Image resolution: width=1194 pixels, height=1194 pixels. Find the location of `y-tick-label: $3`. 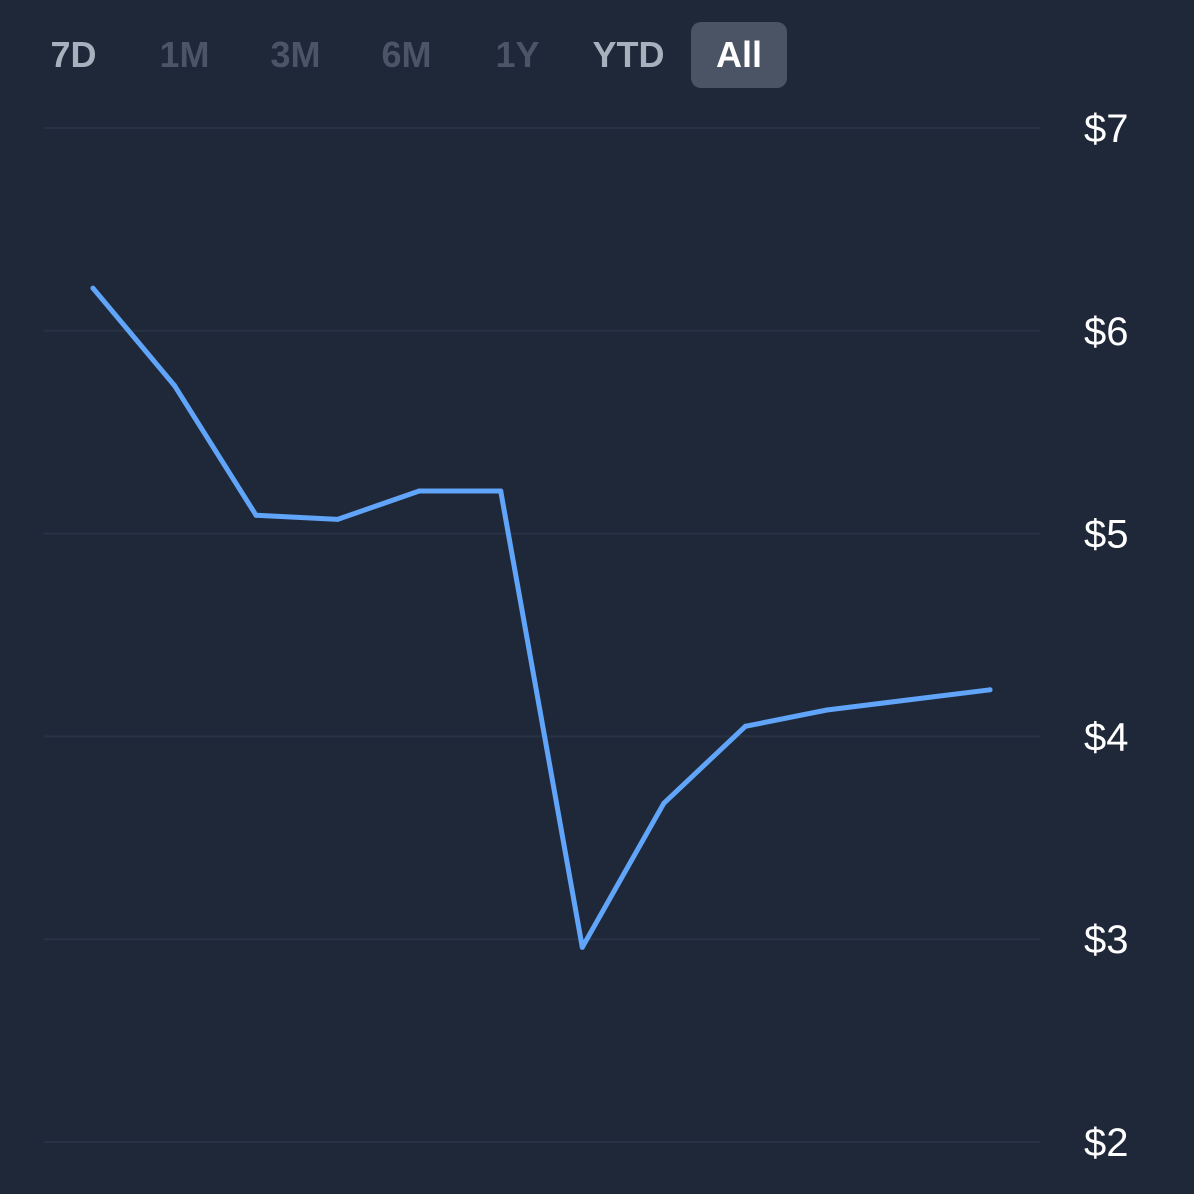

y-tick-label: $3 is located at coordinates (1106, 940).